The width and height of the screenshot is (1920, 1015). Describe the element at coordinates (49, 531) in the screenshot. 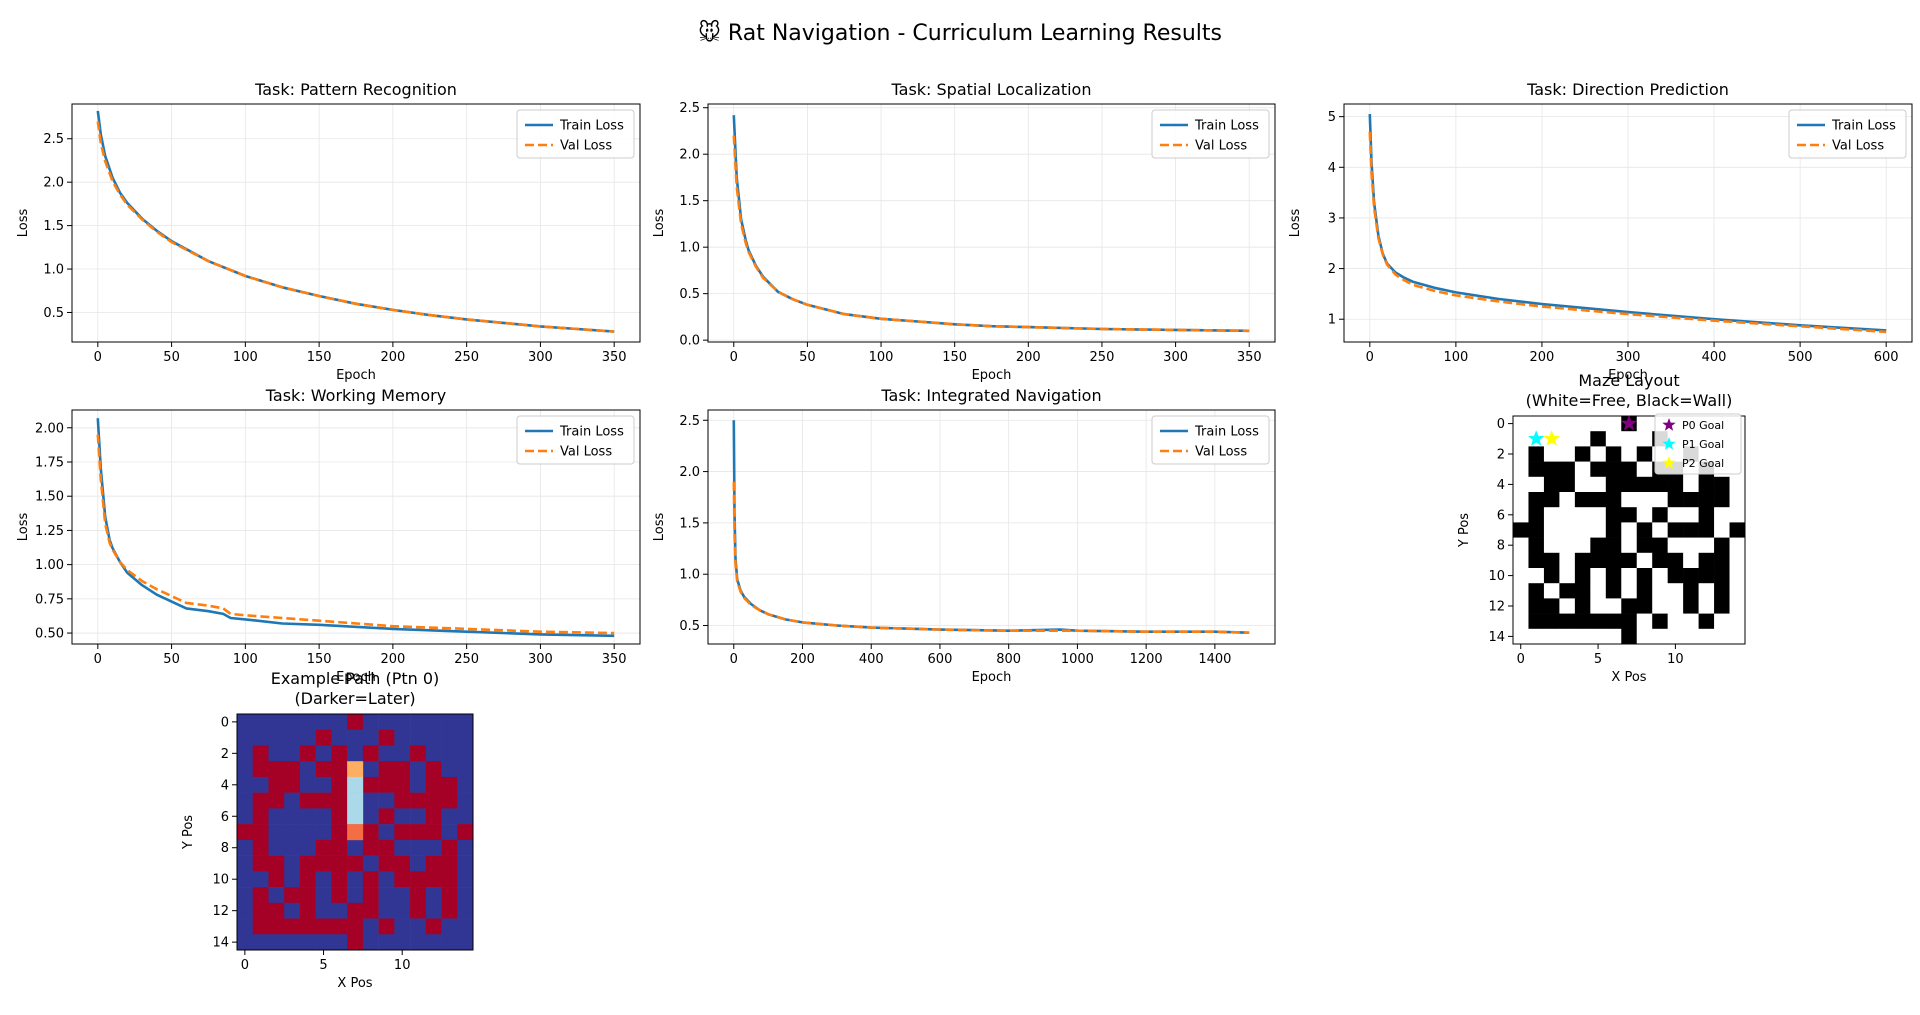

I see `y-tick-label: 1.25` at that location.